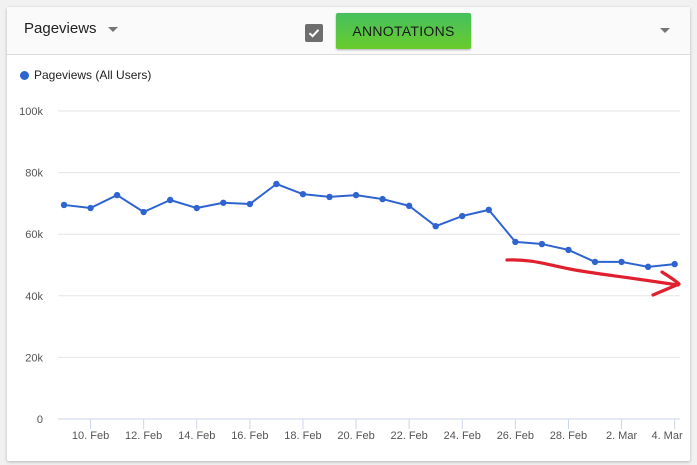 The height and width of the screenshot is (465, 697). I want to click on y-tick-label: 80k, so click(34, 174).